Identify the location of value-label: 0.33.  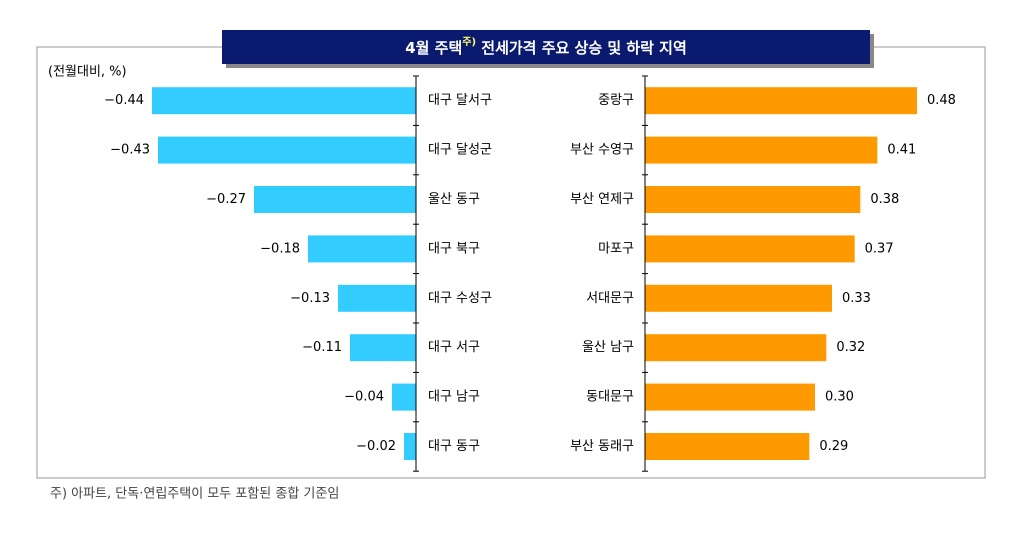
(856, 298).